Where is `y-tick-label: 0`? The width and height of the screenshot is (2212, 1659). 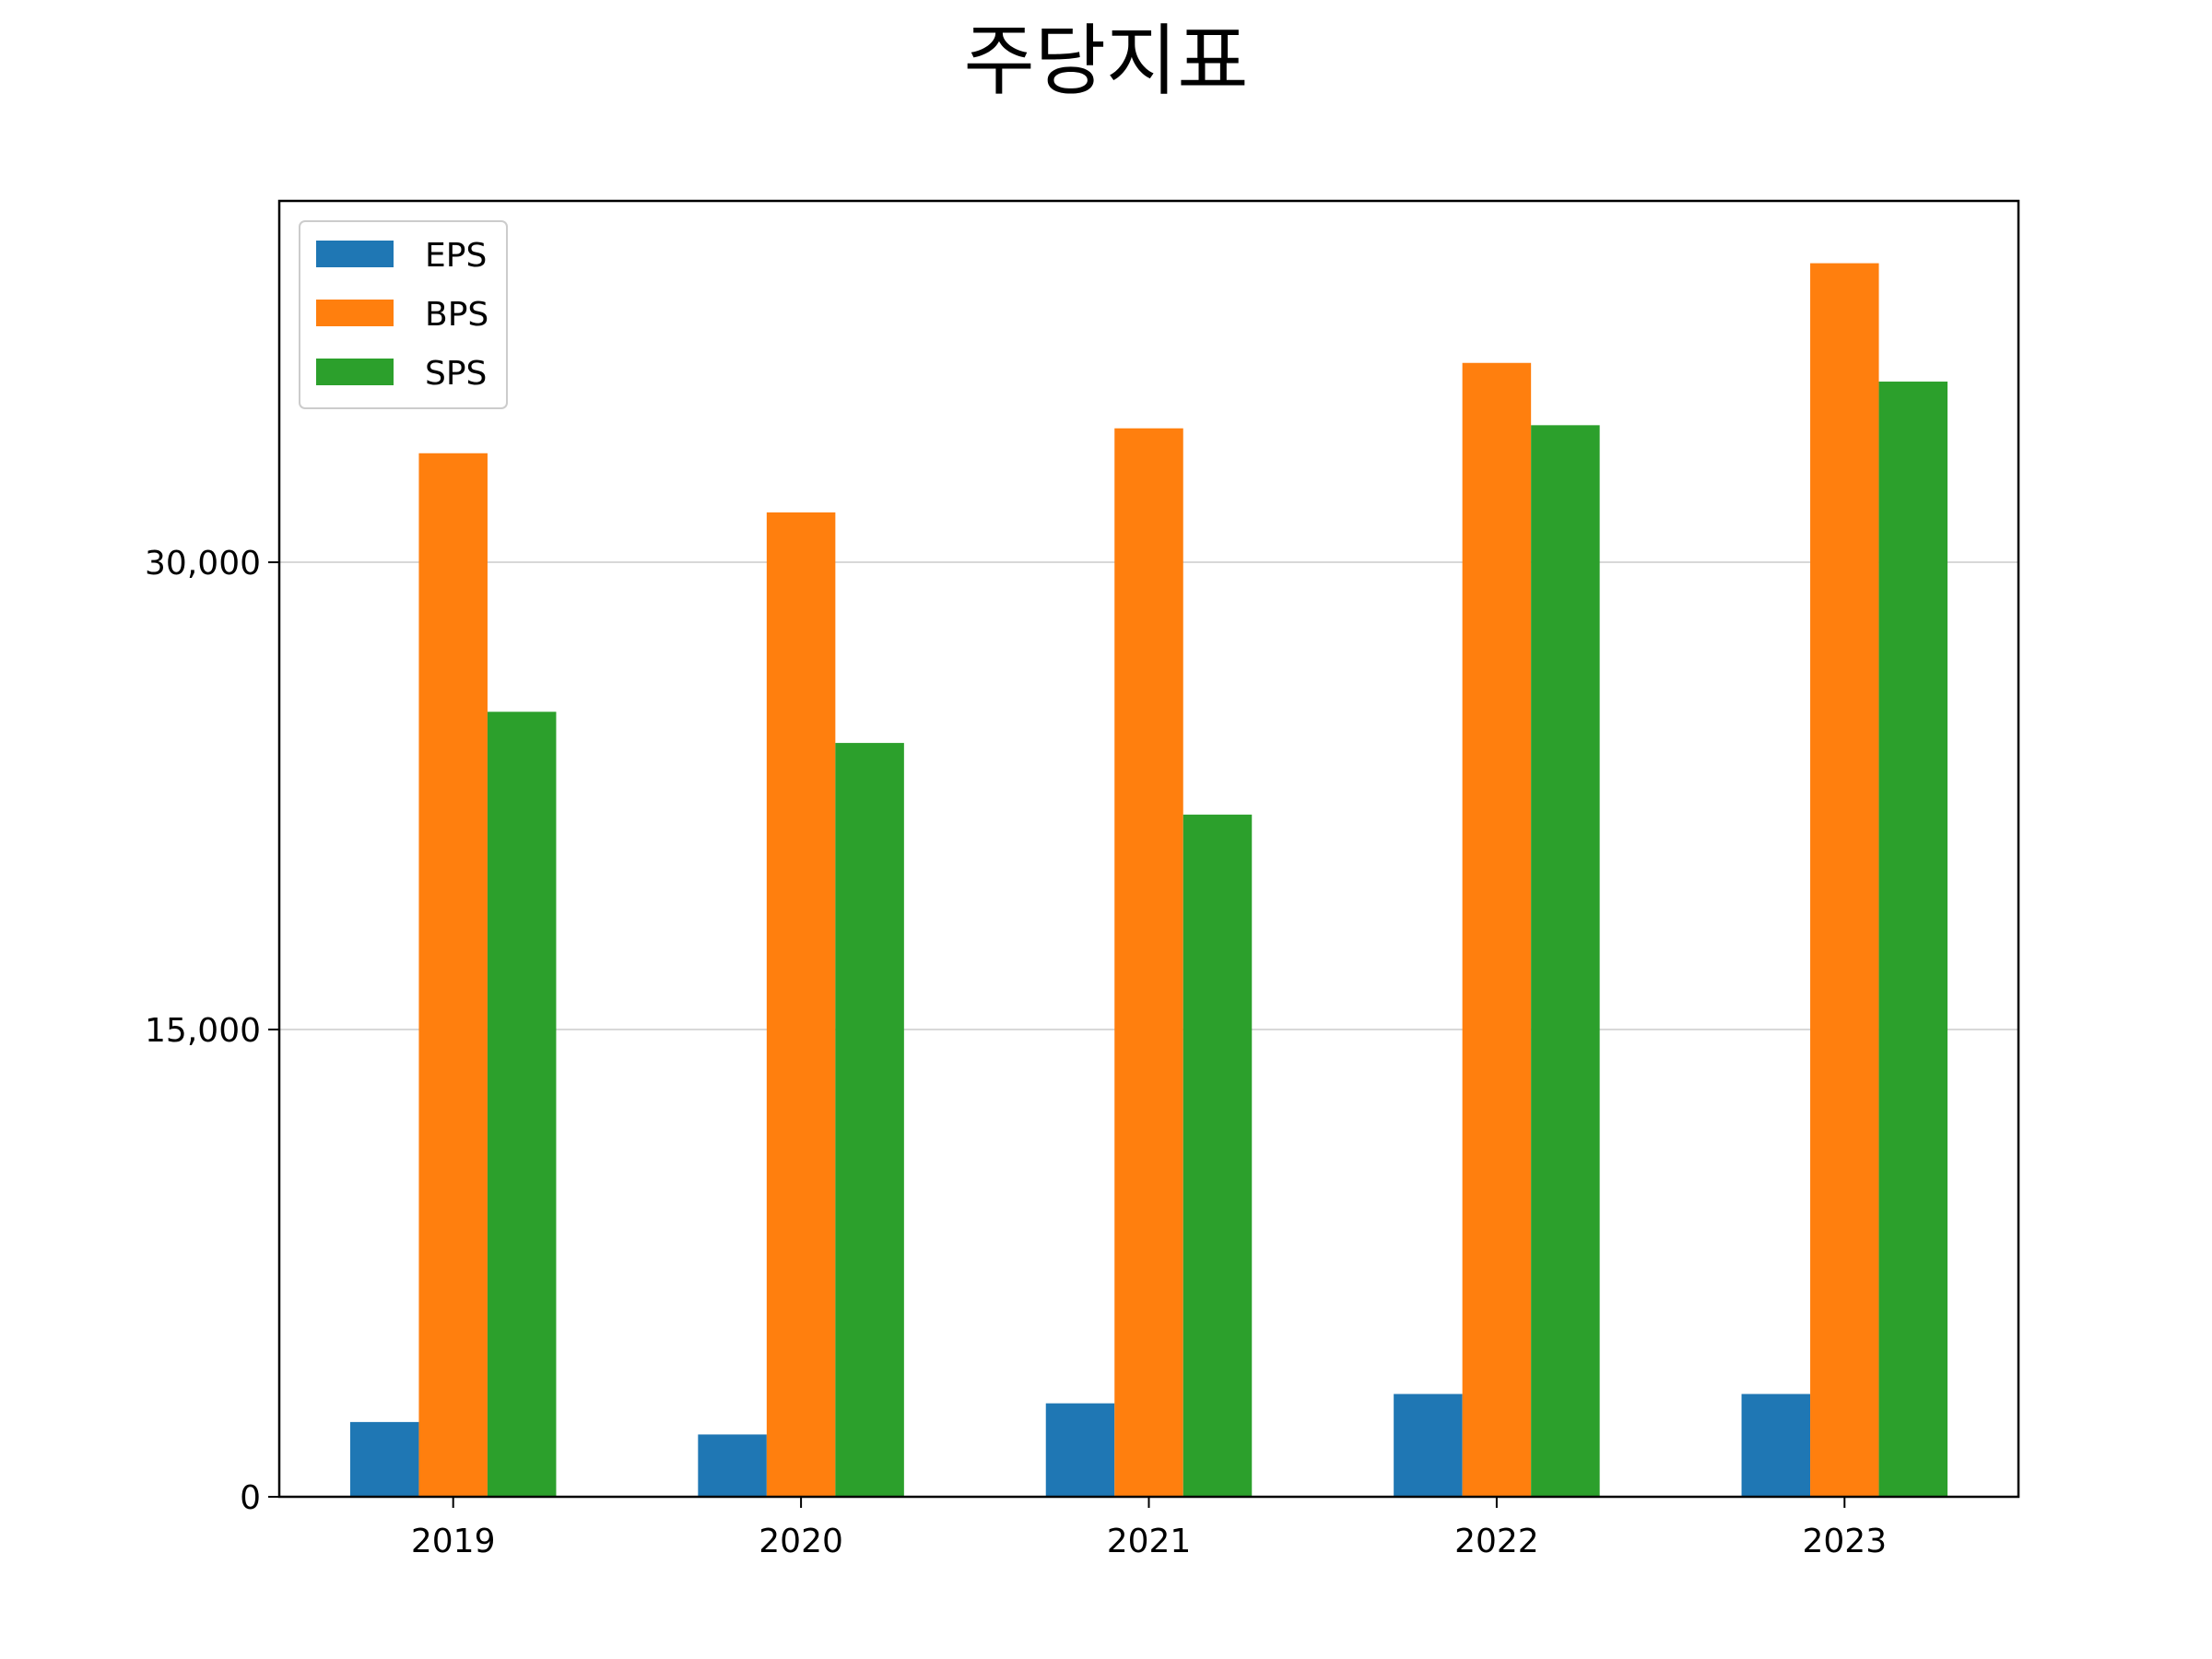
y-tick-label: 0 is located at coordinates (250, 1498).